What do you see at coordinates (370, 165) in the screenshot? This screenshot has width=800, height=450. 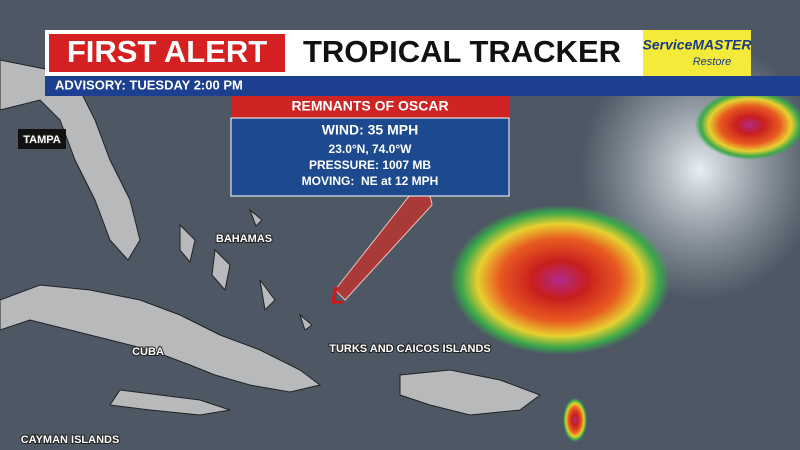 I see `storm-pressure: PRESSURE: 1007 MB` at bounding box center [370, 165].